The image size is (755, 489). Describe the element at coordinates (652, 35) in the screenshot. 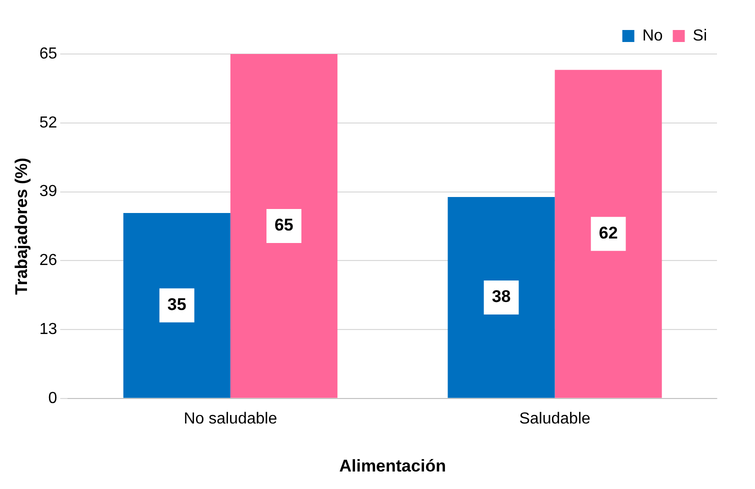

I see `legend-label: No` at that location.